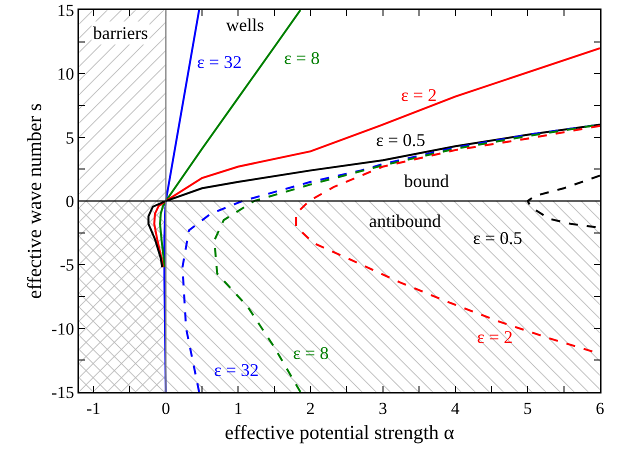 The height and width of the screenshot is (459, 629). I want to click on y-tick-label: -15, so click(62, 392).